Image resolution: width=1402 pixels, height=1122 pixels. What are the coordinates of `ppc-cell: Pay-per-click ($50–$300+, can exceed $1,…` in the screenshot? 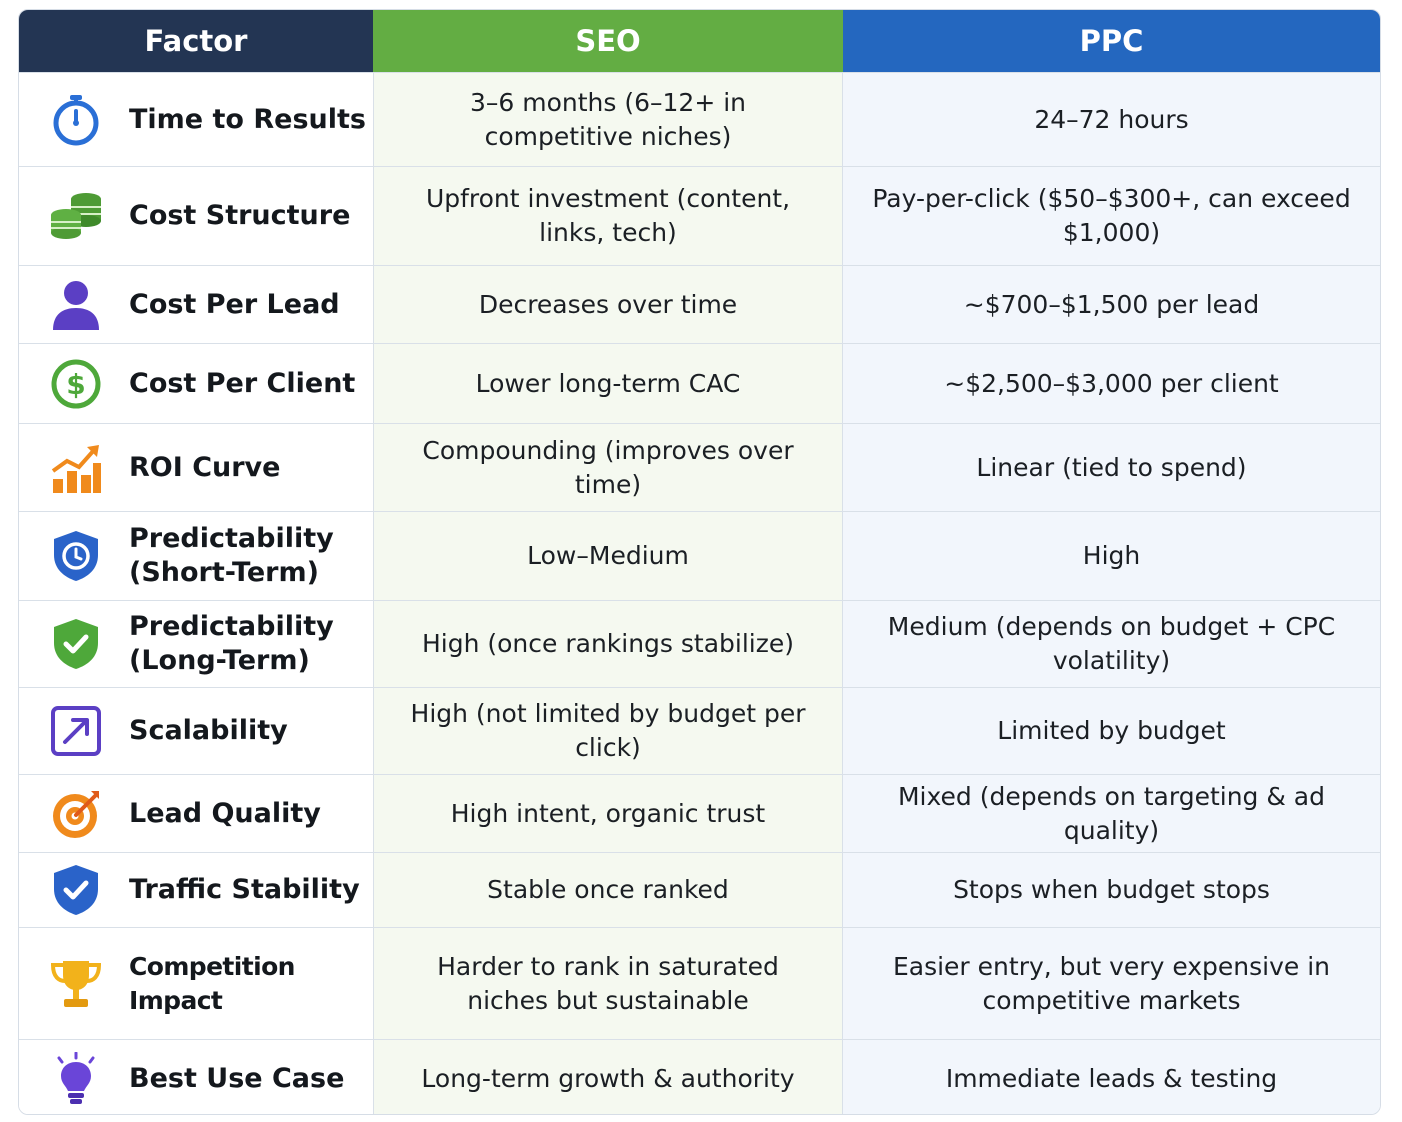 It's located at (1111, 215).